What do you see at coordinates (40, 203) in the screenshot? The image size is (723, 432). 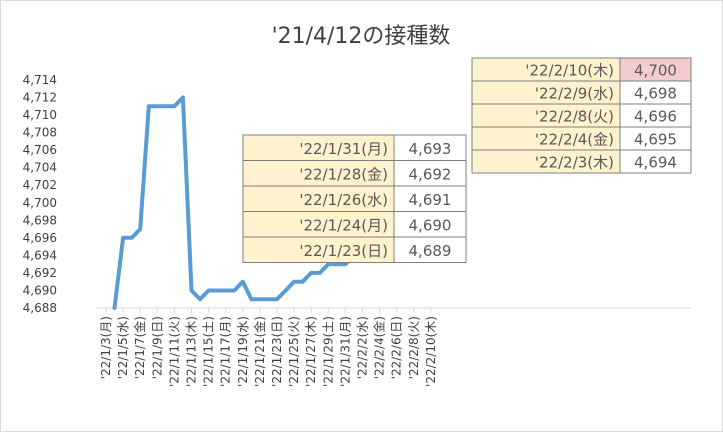 I see `y-tick-label: 4,700` at bounding box center [40, 203].